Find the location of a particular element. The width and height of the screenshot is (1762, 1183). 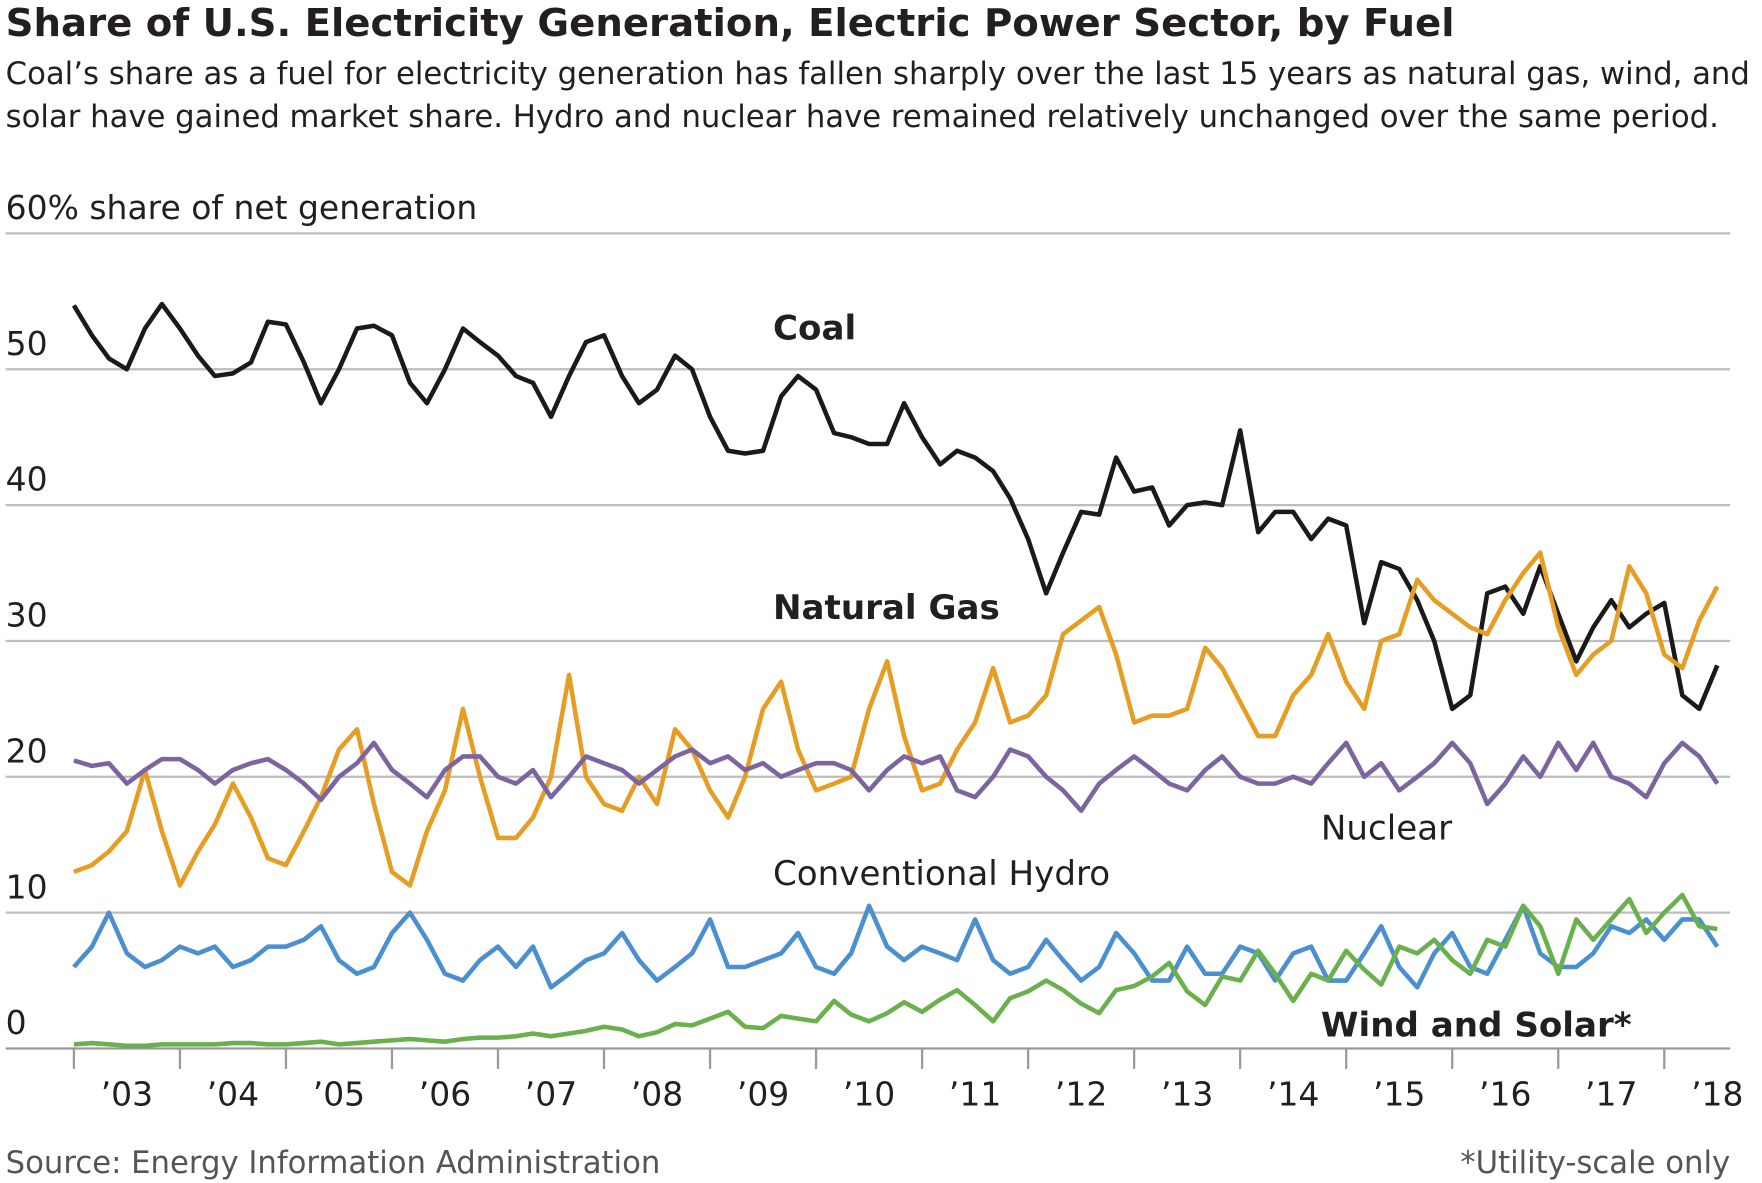

series-label: Conventional Hydro is located at coordinates (941, 874).